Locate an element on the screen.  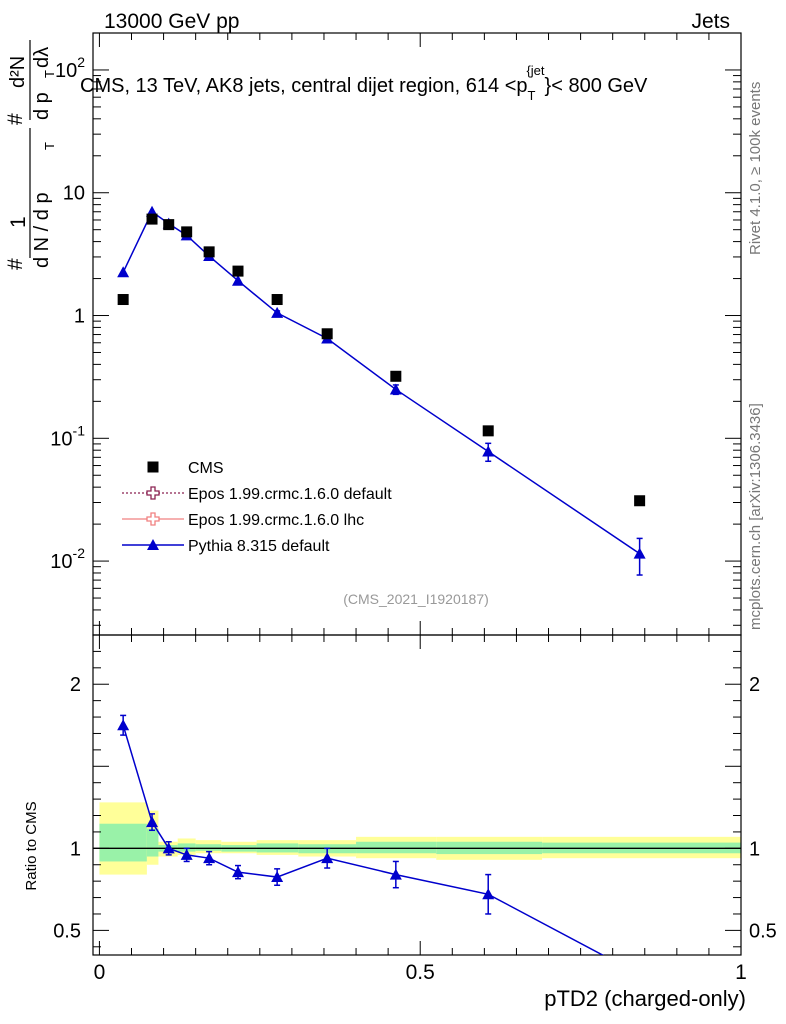
header-right: Jets is located at coordinates (710, 21).